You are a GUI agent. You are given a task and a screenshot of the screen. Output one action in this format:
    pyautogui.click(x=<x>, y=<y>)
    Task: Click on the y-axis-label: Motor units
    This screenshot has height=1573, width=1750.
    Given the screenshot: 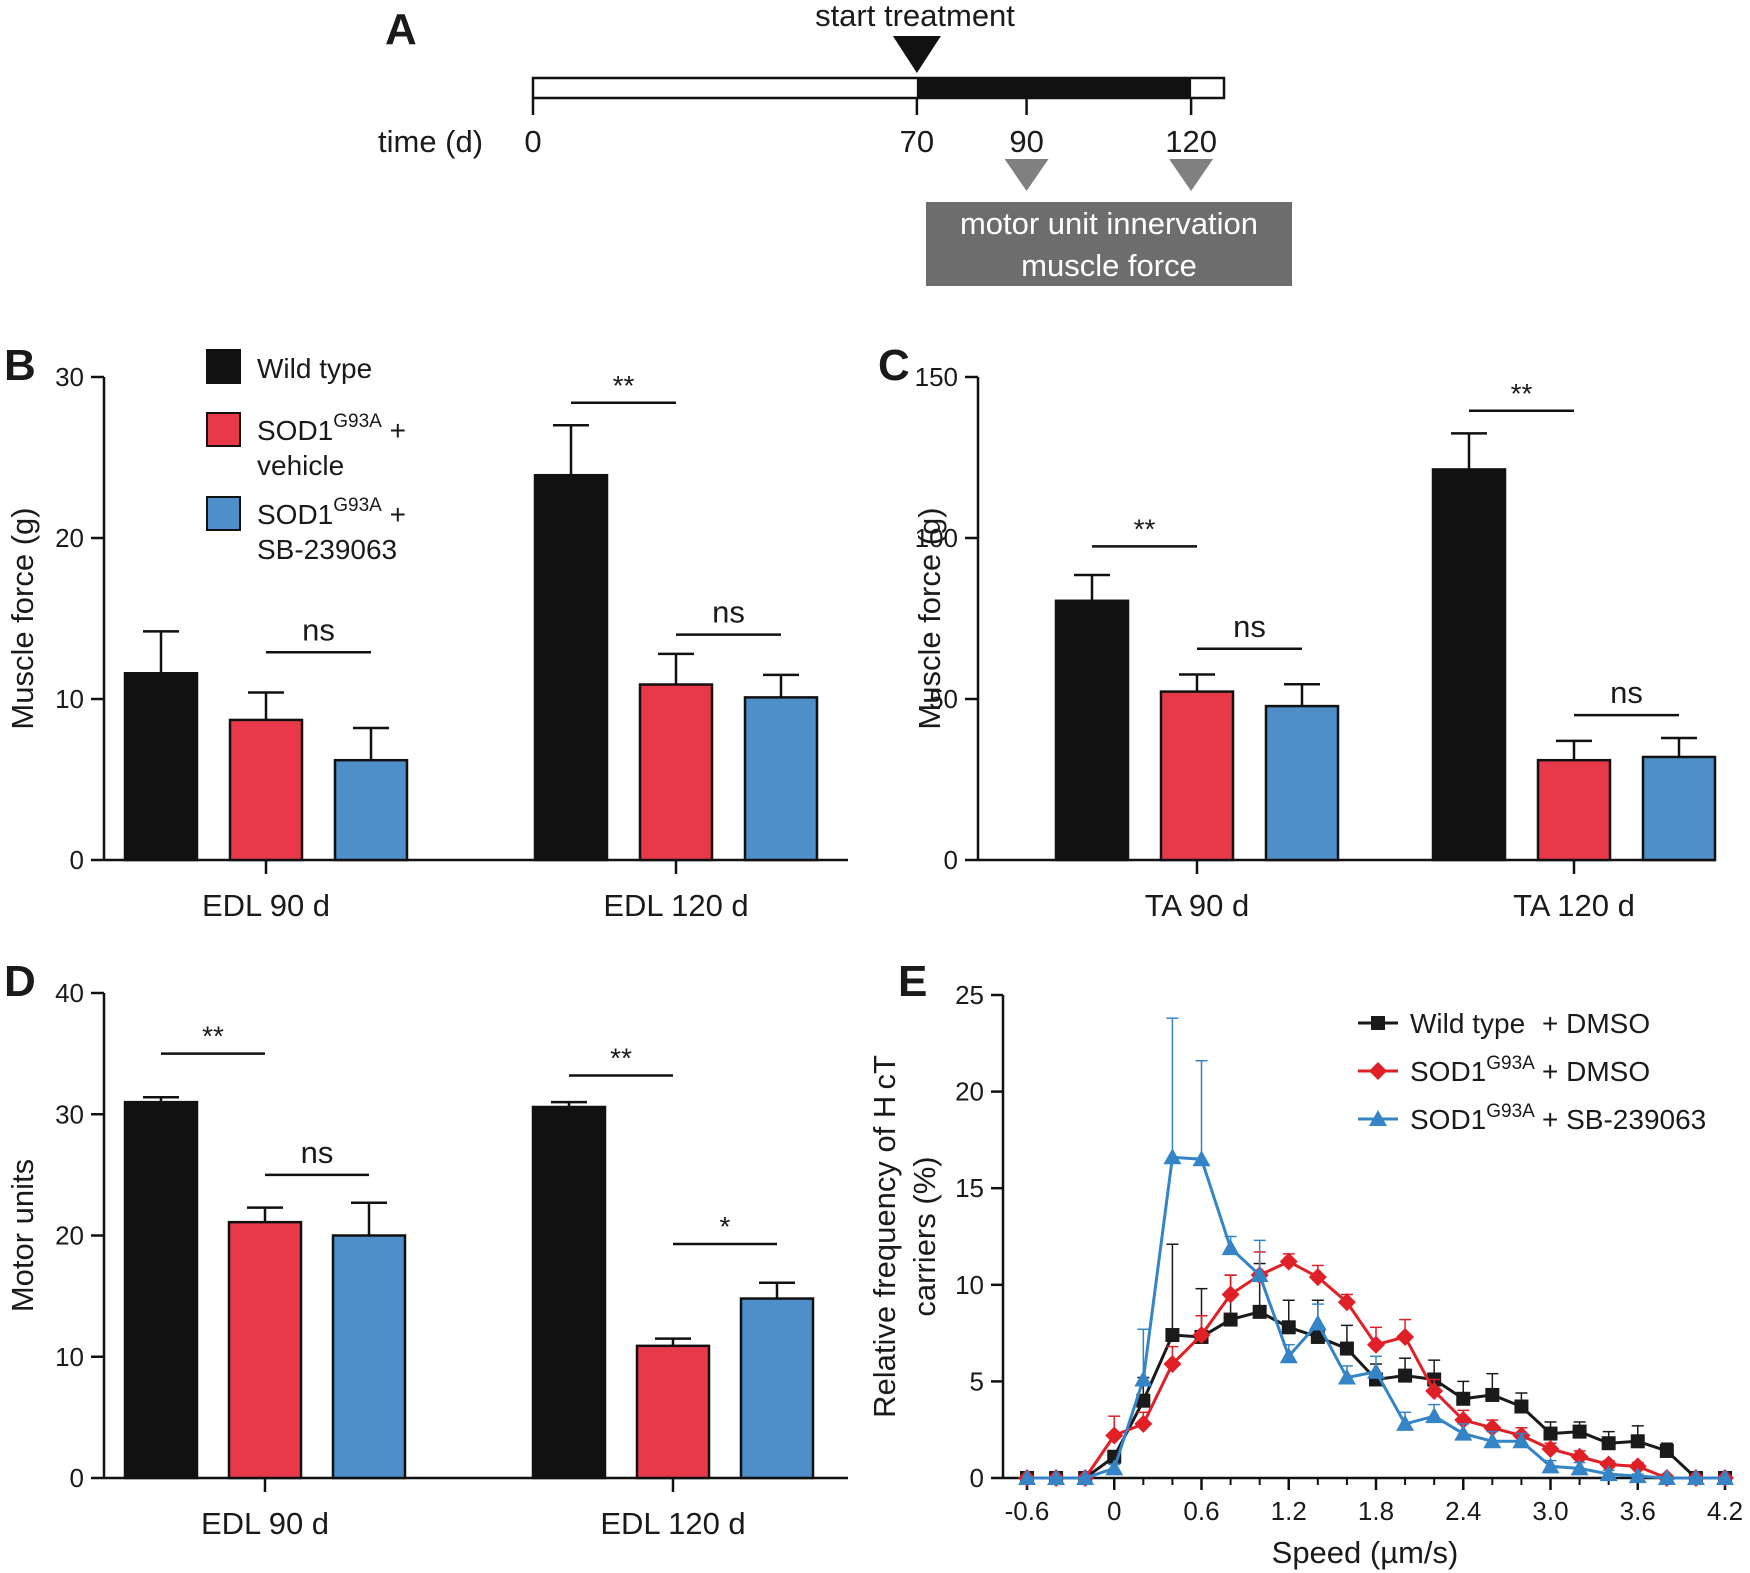 What is the action you would take?
    pyautogui.click(x=22, y=1235)
    